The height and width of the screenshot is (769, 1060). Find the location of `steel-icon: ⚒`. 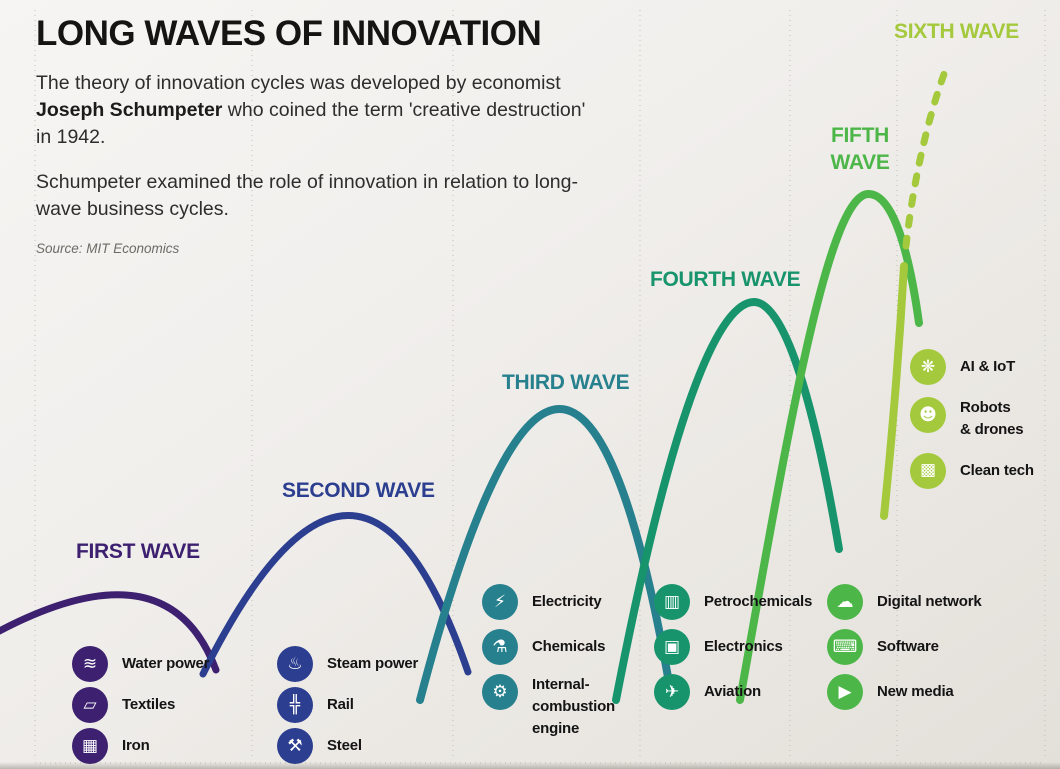

steel-icon: ⚒ is located at coordinates (295, 746).